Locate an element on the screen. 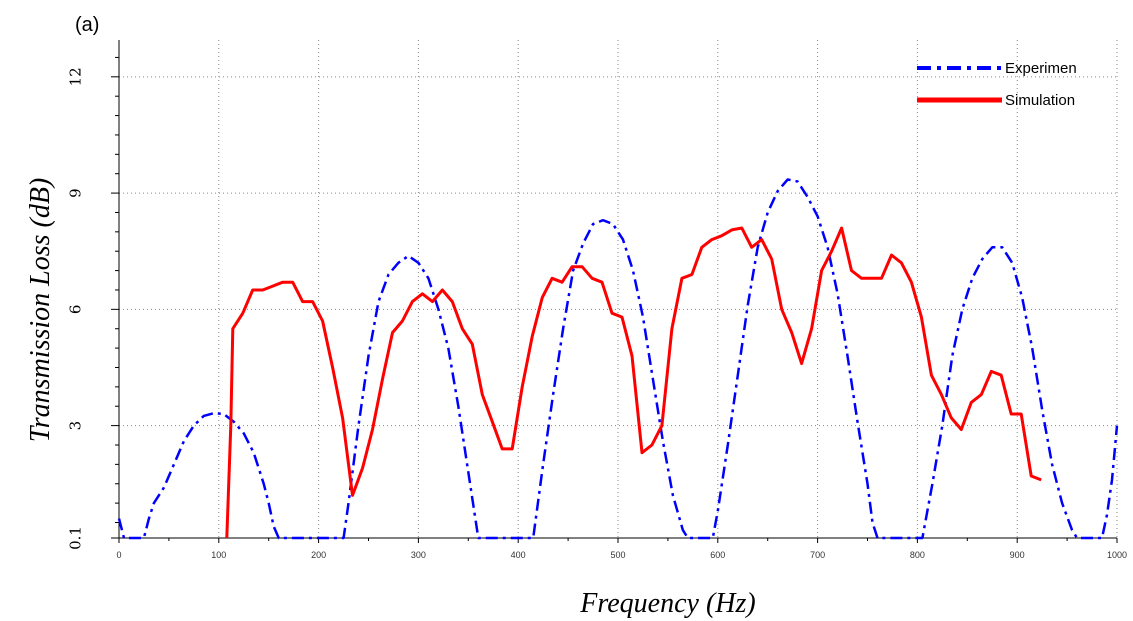  x-tick-label: 100 is located at coordinates (218, 555).